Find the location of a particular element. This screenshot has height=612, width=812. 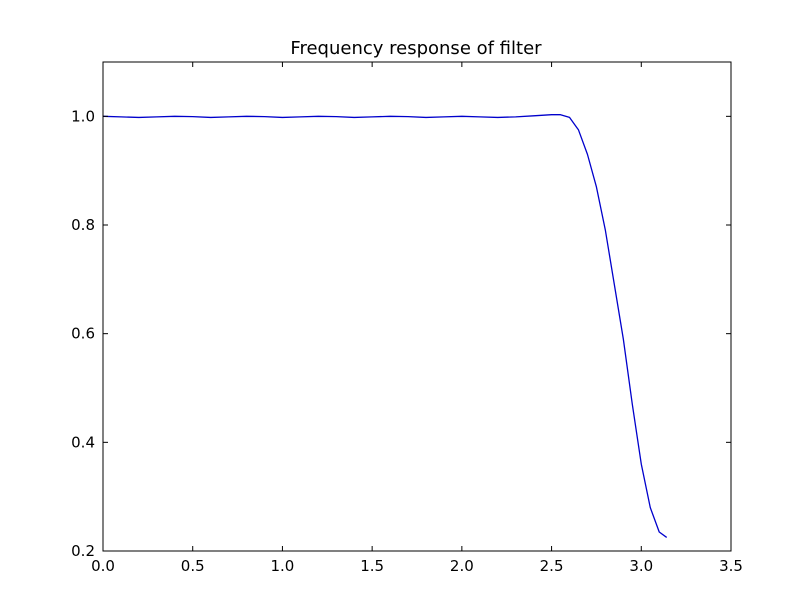

y-tick-label: 0.2 is located at coordinates (83, 551).